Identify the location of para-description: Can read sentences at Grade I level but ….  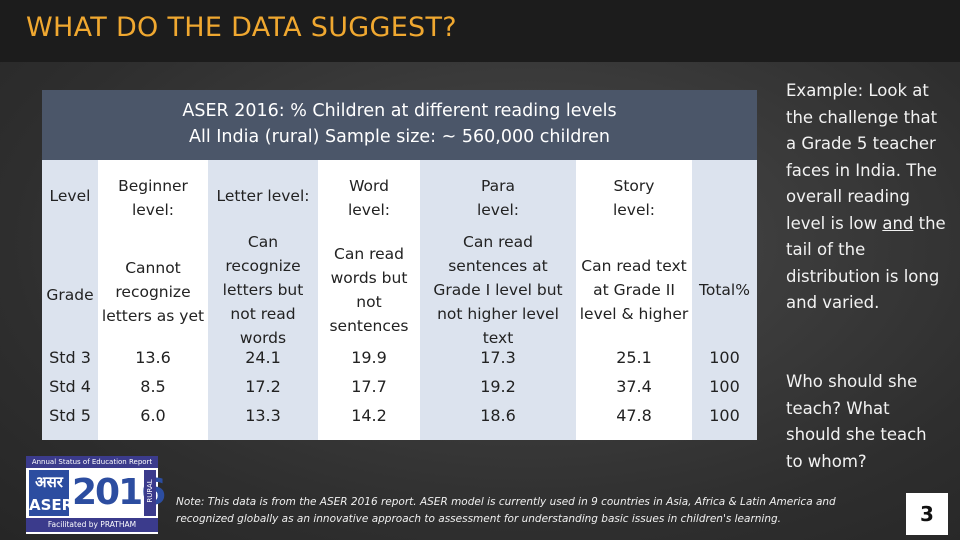
(498, 290).